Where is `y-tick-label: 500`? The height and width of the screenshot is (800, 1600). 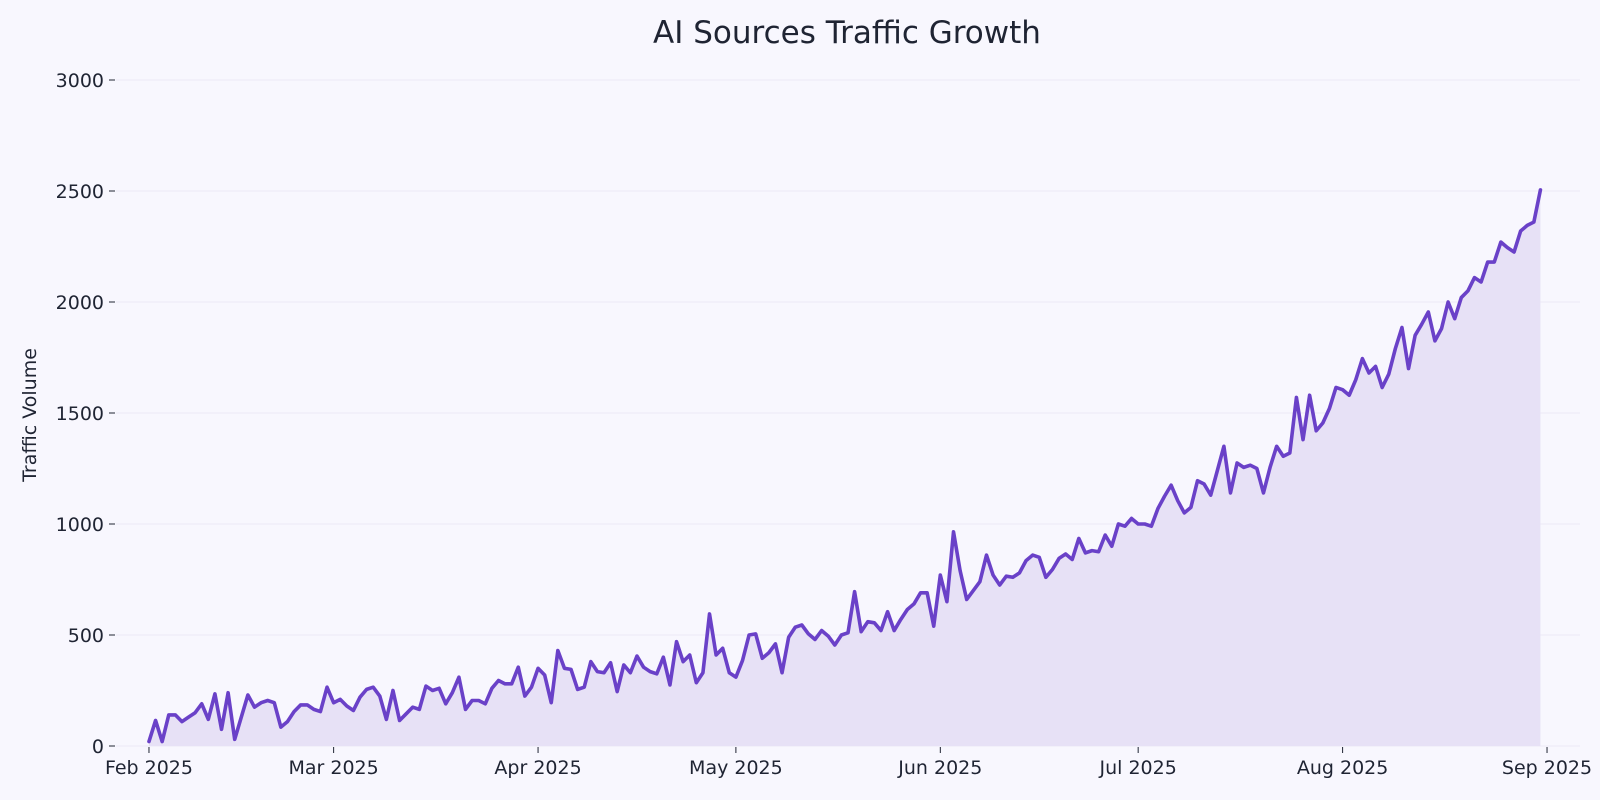 y-tick-label: 500 is located at coordinates (86, 636).